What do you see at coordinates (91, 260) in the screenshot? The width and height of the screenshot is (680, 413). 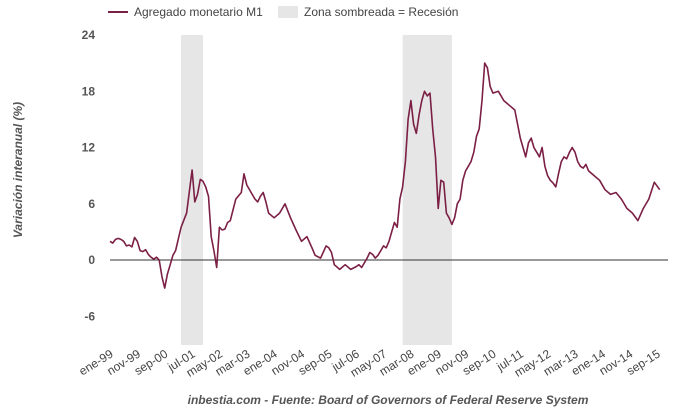 I see `y-tick-label: 0` at bounding box center [91, 260].